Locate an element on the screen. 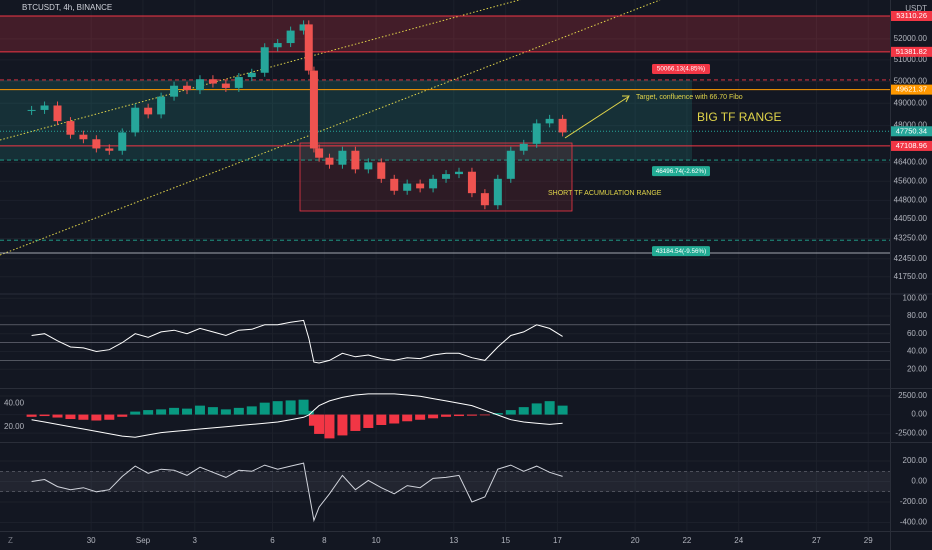 The image size is (932, 550). x-tick-label: 29 is located at coordinates (868, 540).